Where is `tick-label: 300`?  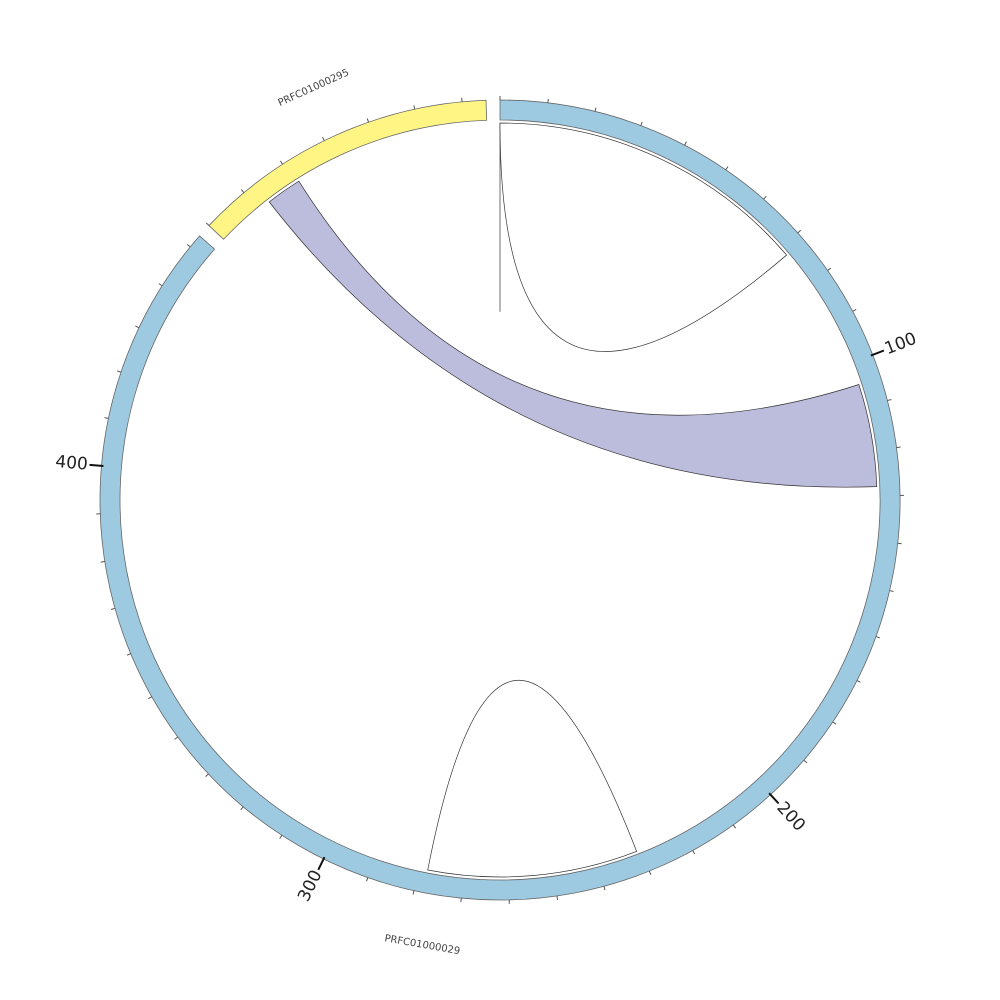 tick-label: 300 is located at coordinates (310, 886).